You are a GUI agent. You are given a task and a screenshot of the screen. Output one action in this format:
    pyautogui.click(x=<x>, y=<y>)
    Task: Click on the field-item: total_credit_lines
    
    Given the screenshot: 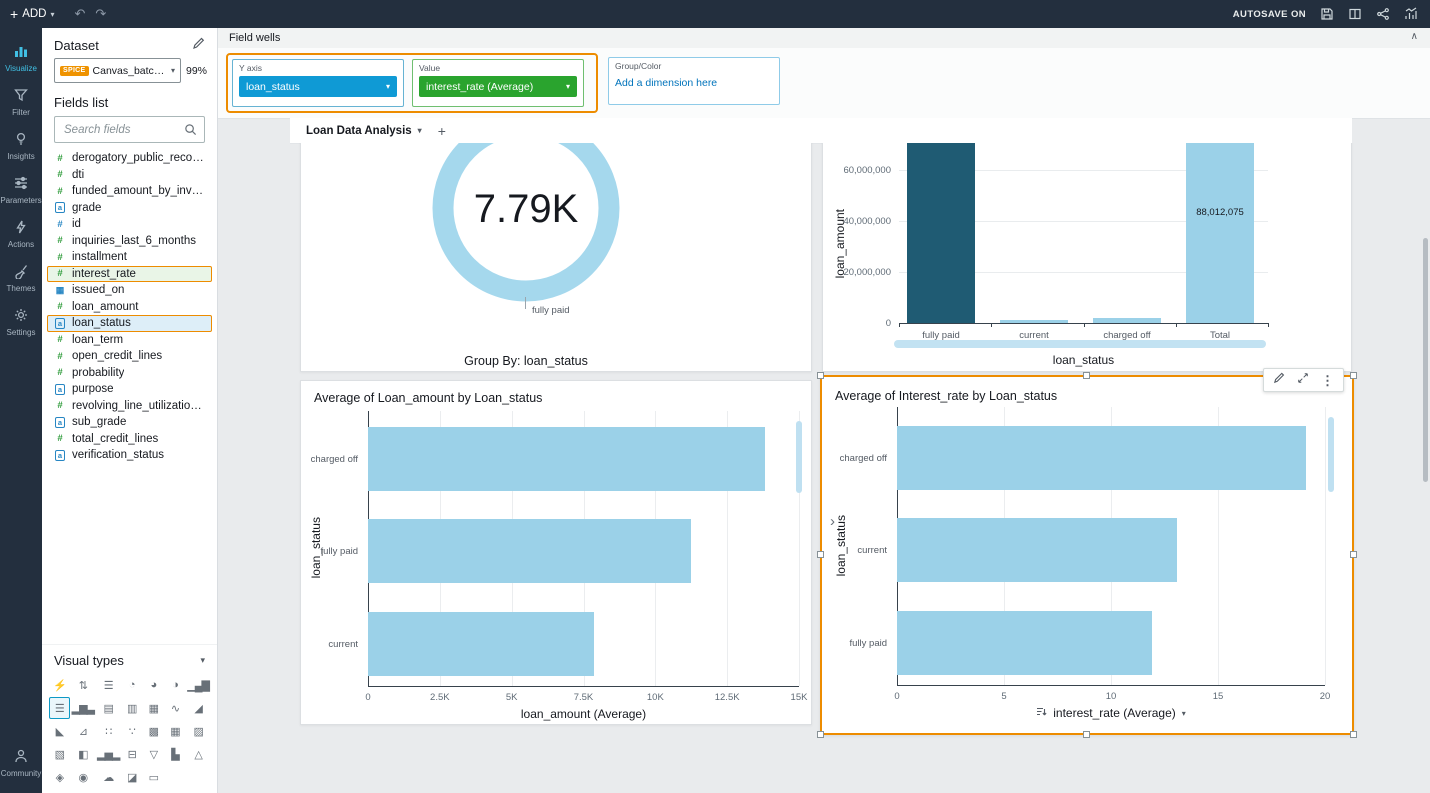 What is the action you would take?
    pyautogui.click(x=129, y=439)
    